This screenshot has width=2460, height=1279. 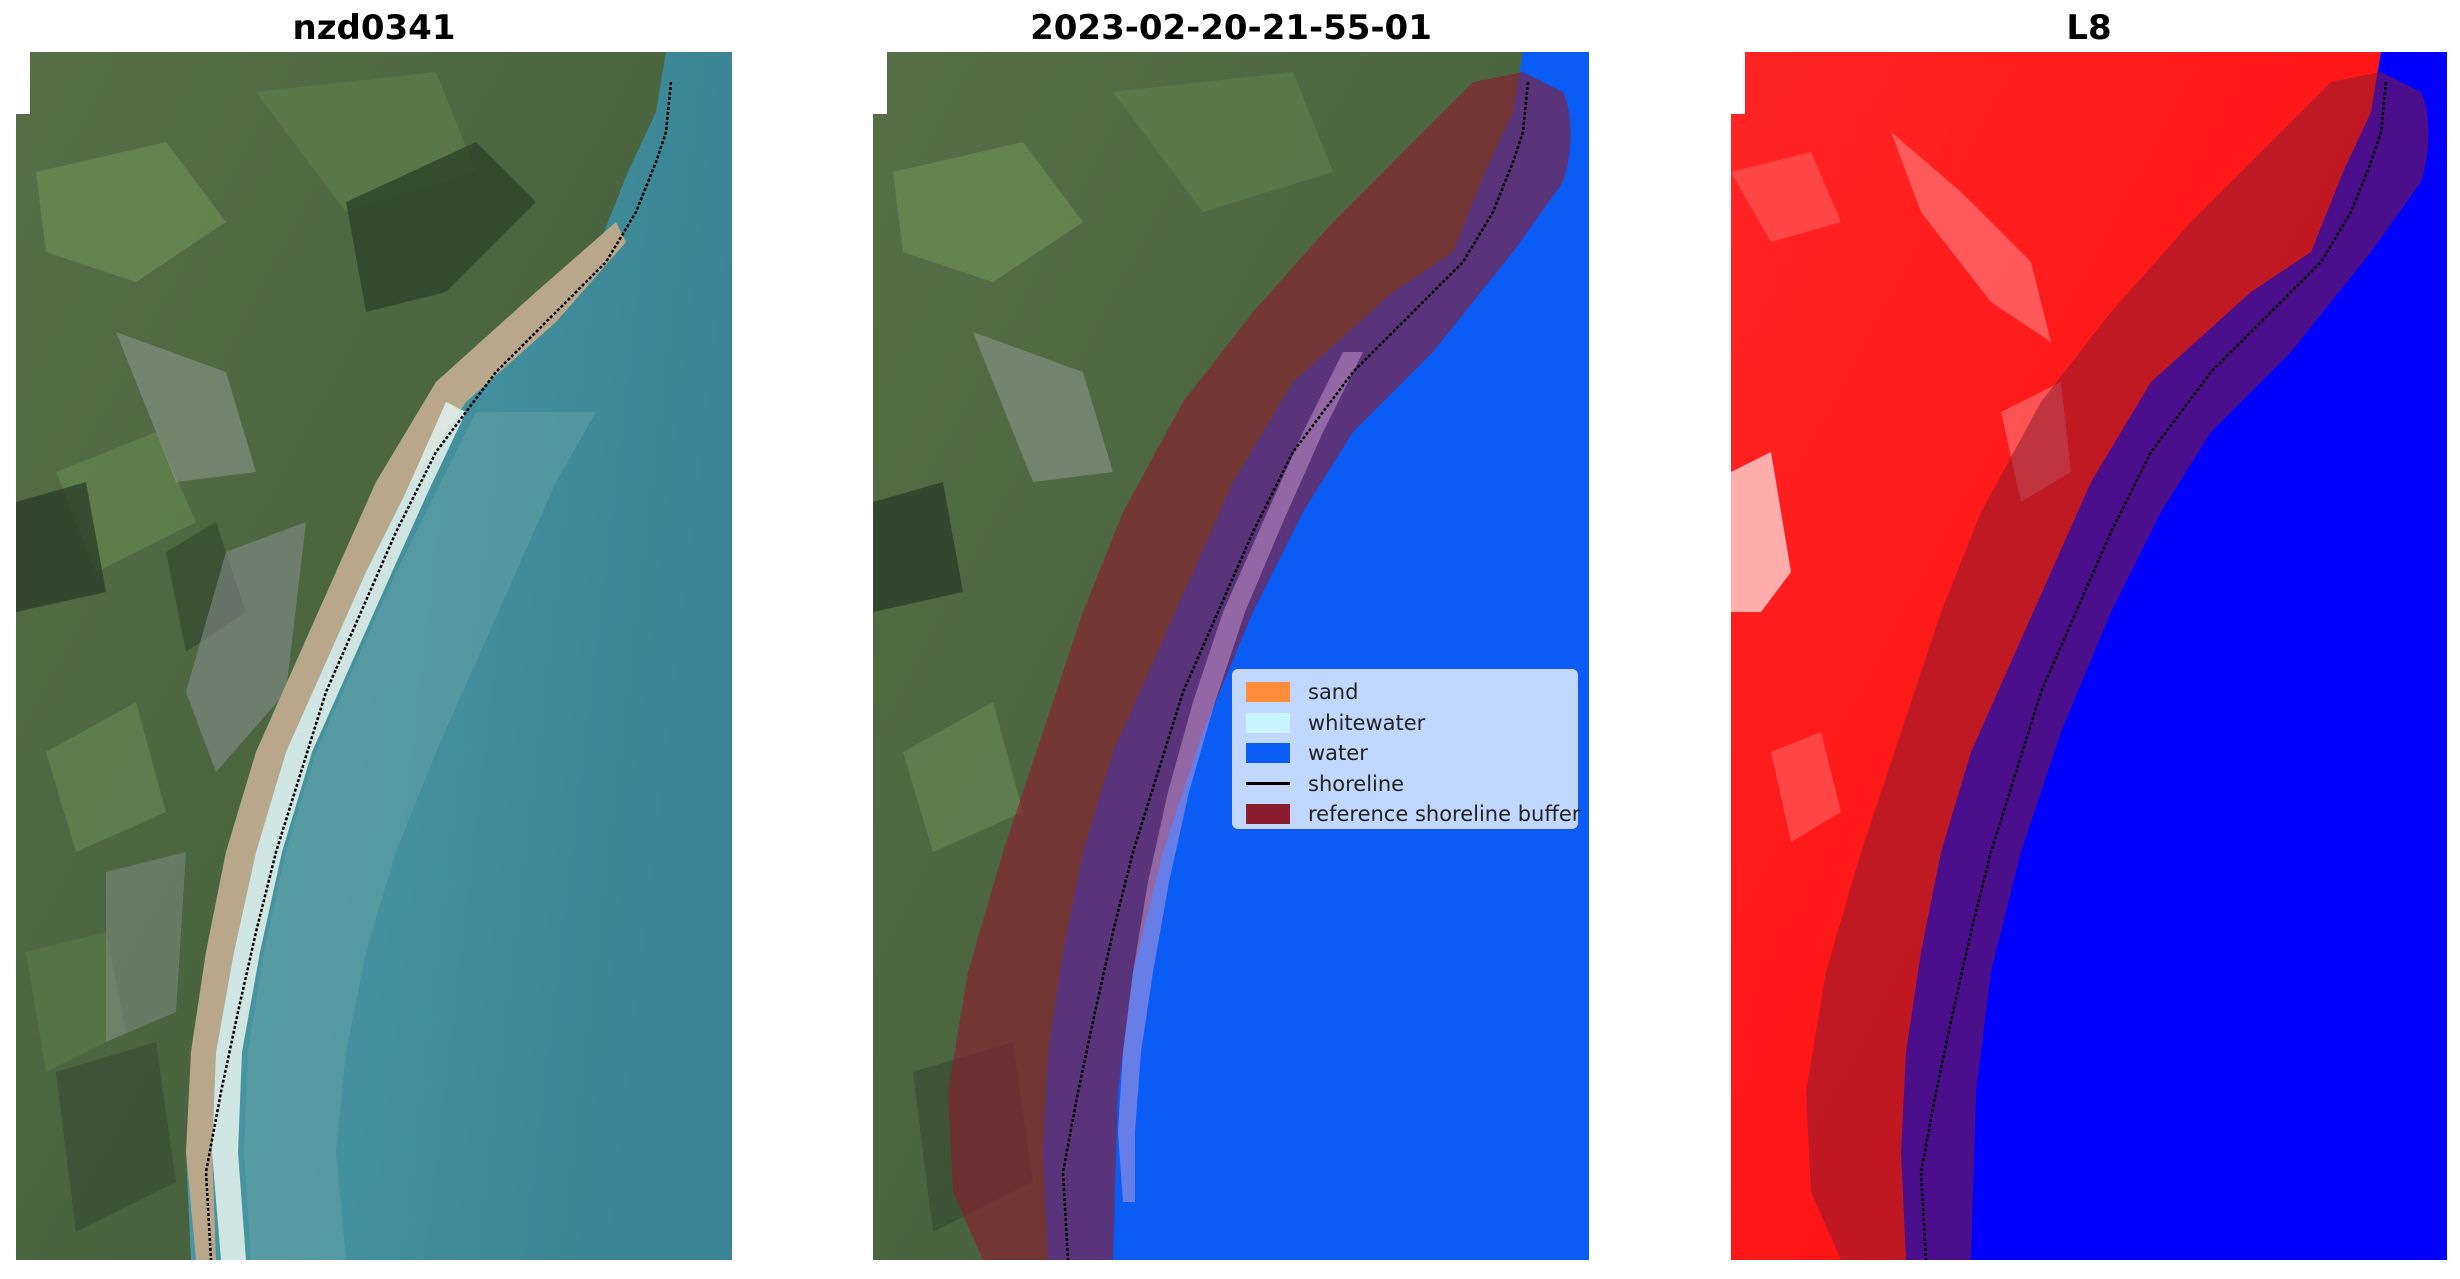 What do you see at coordinates (1268, 753) in the screenshot?
I see `legend-swatch-water` at bounding box center [1268, 753].